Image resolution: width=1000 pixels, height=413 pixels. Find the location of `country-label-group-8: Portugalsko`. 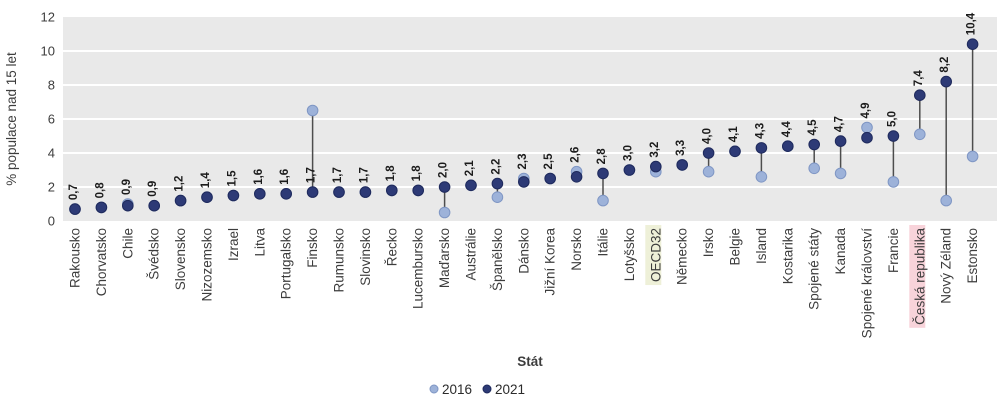

country-label-group-8: Portugalsko is located at coordinates (286, 263).